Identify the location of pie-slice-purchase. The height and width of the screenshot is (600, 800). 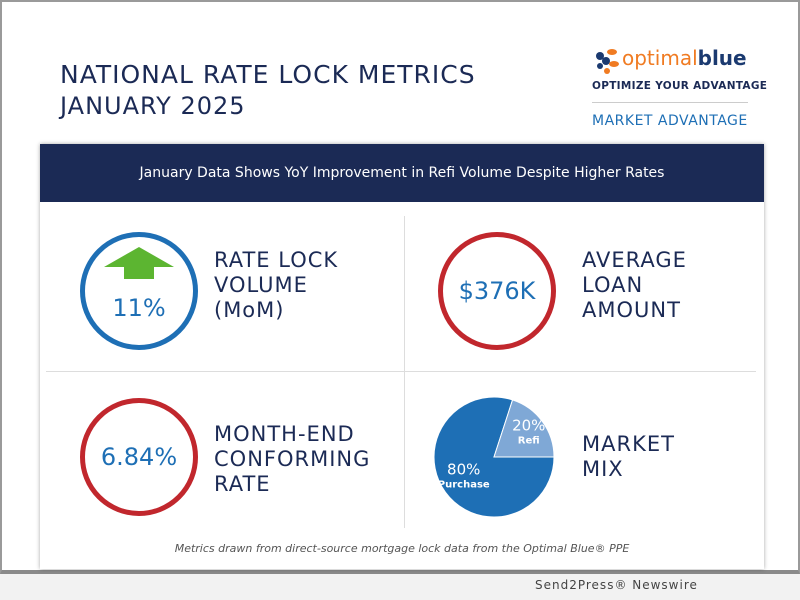
(494, 457).